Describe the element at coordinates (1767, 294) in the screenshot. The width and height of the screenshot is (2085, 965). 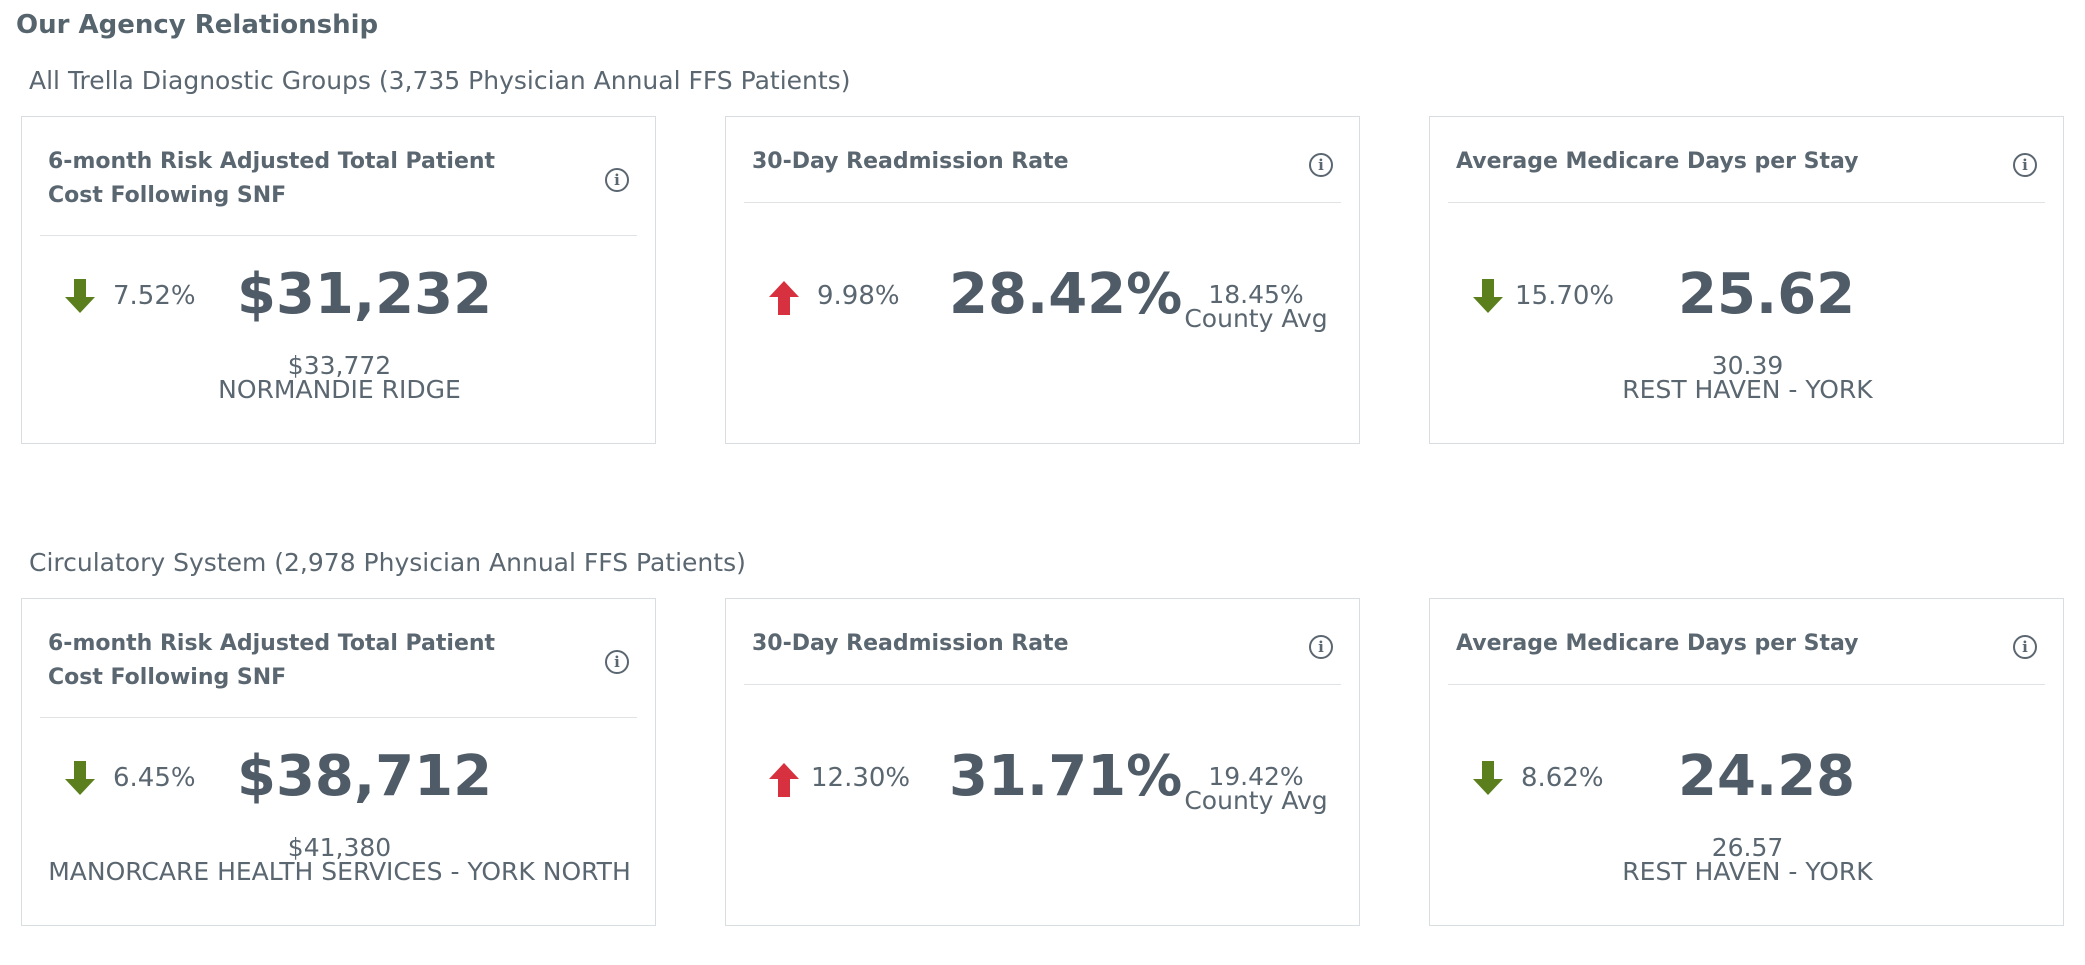
I see `main-value: 25.62` at that location.